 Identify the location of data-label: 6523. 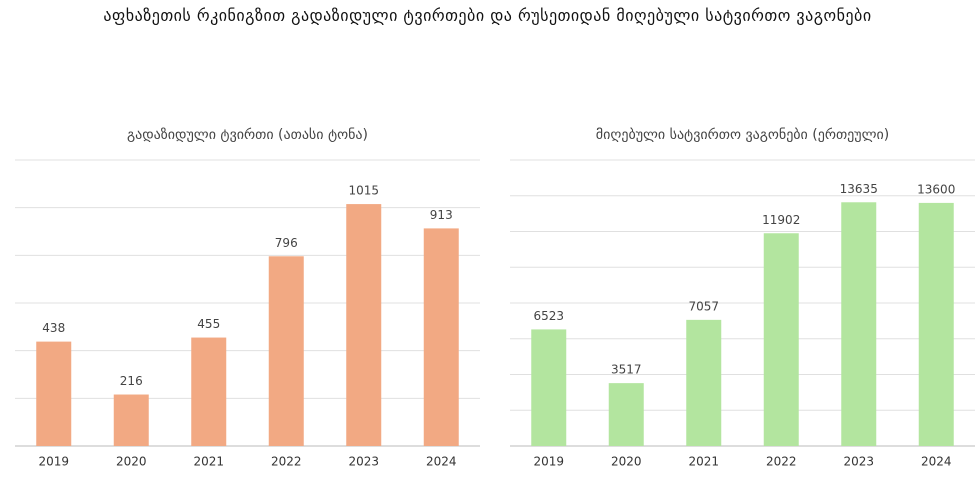
(548, 316).